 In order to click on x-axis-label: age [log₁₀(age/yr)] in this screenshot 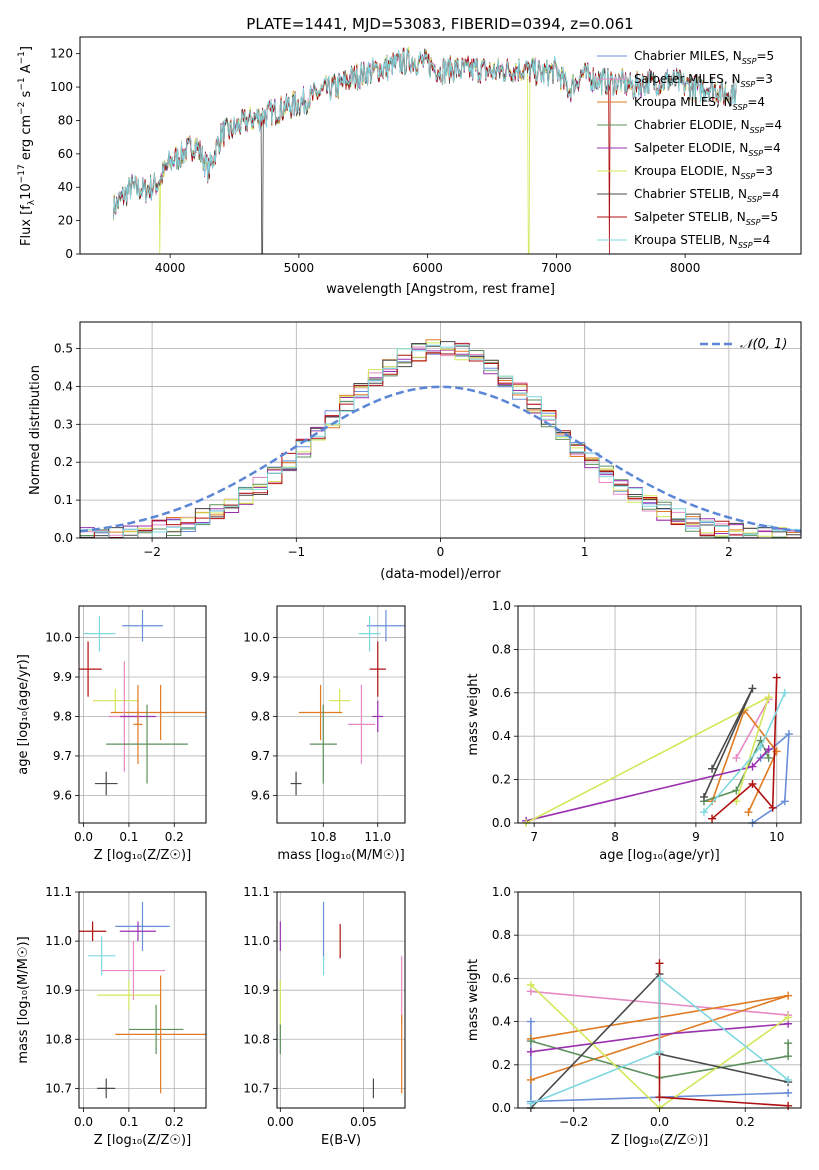, I will do `click(659, 855)`.